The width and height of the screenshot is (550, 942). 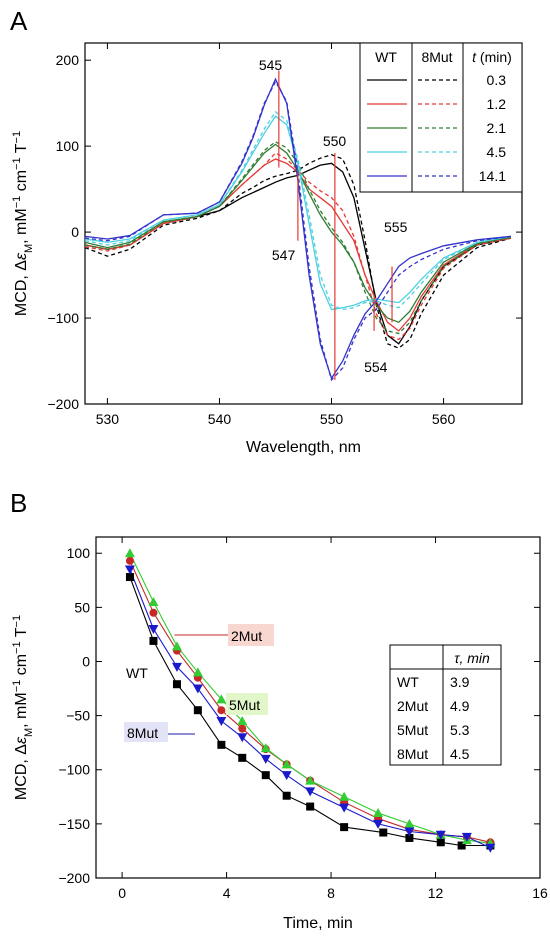 I want to click on x-tick-label: 540, so click(x=220, y=419).